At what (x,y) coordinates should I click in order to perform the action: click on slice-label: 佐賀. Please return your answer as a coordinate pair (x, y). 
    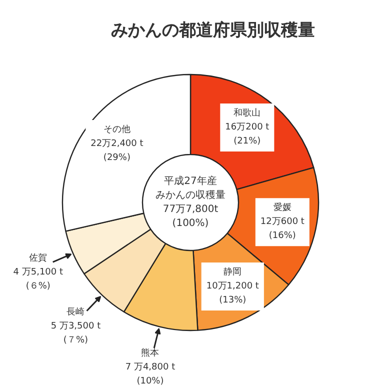
    Looking at the image, I should click on (38, 258).